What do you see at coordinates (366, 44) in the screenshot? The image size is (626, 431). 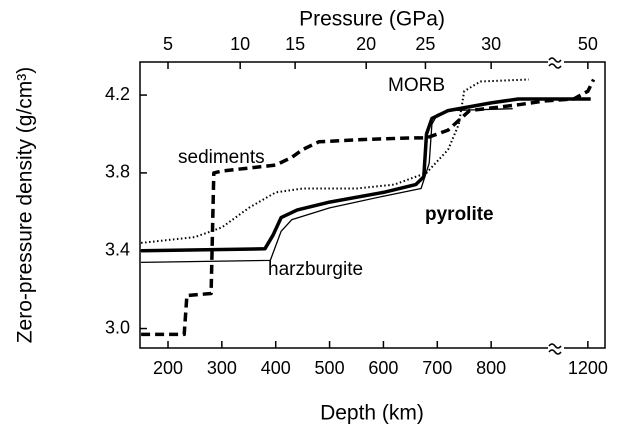 I see `x2-tick-label: 20` at bounding box center [366, 44].